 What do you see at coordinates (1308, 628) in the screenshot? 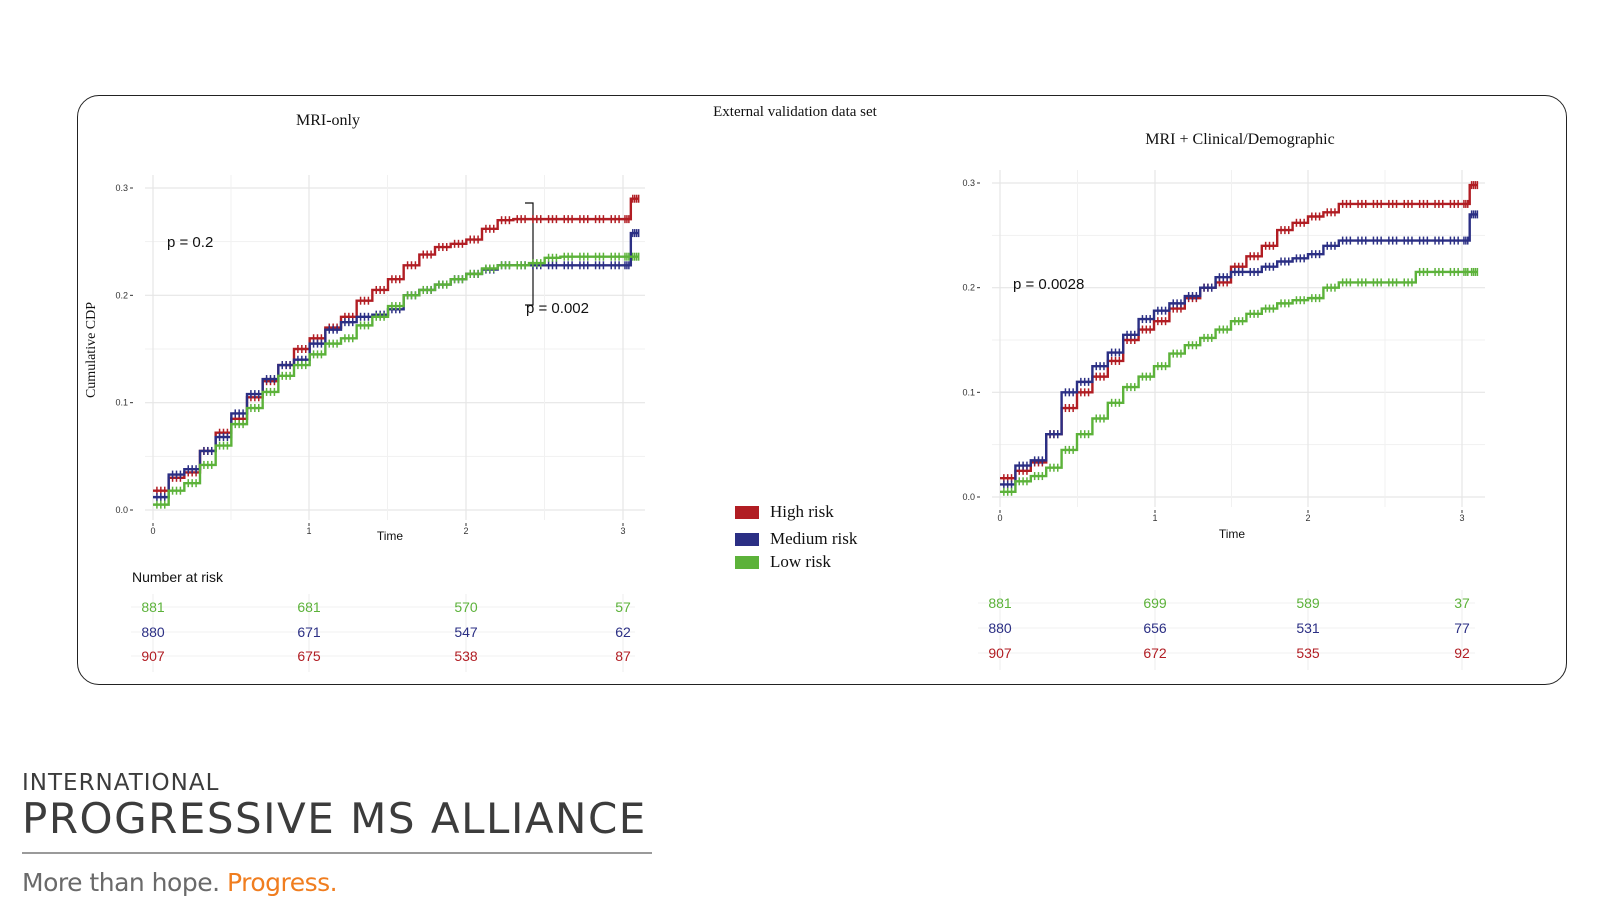
I see `risk-table-cell: 531` at bounding box center [1308, 628].